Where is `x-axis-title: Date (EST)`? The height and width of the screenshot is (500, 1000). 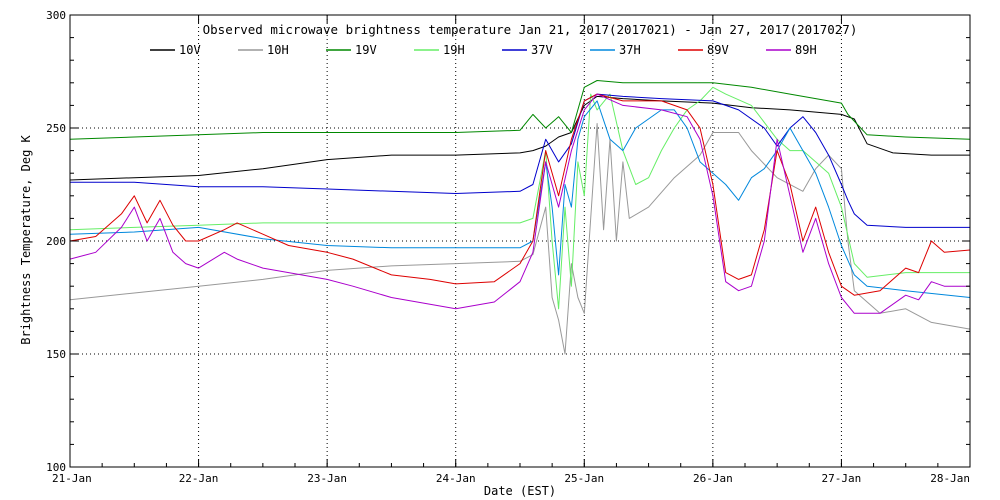 x-axis-title: Date (EST) is located at coordinates (520, 491).